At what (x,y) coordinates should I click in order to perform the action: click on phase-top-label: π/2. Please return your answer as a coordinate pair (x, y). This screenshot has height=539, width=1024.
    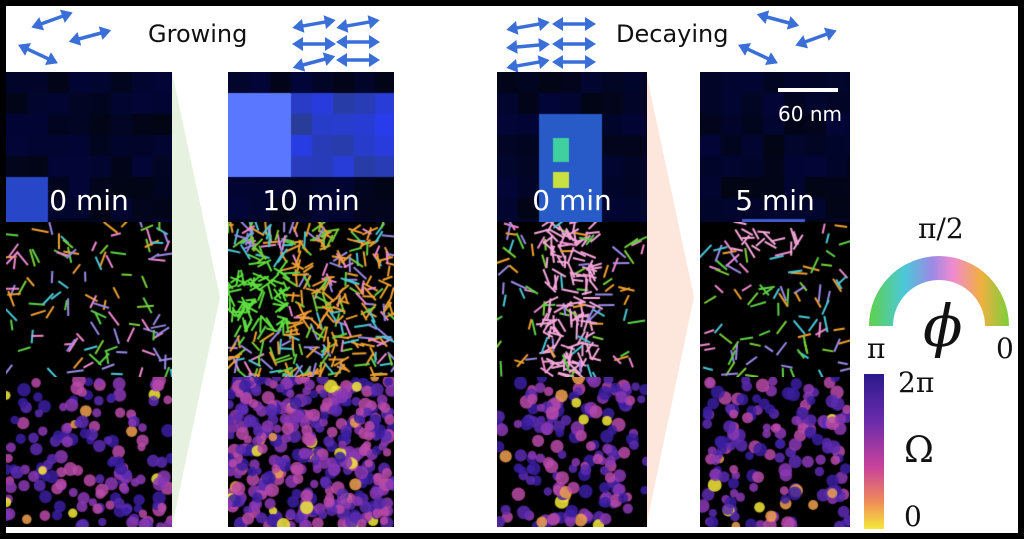
    Looking at the image, I should click on (941, 228).